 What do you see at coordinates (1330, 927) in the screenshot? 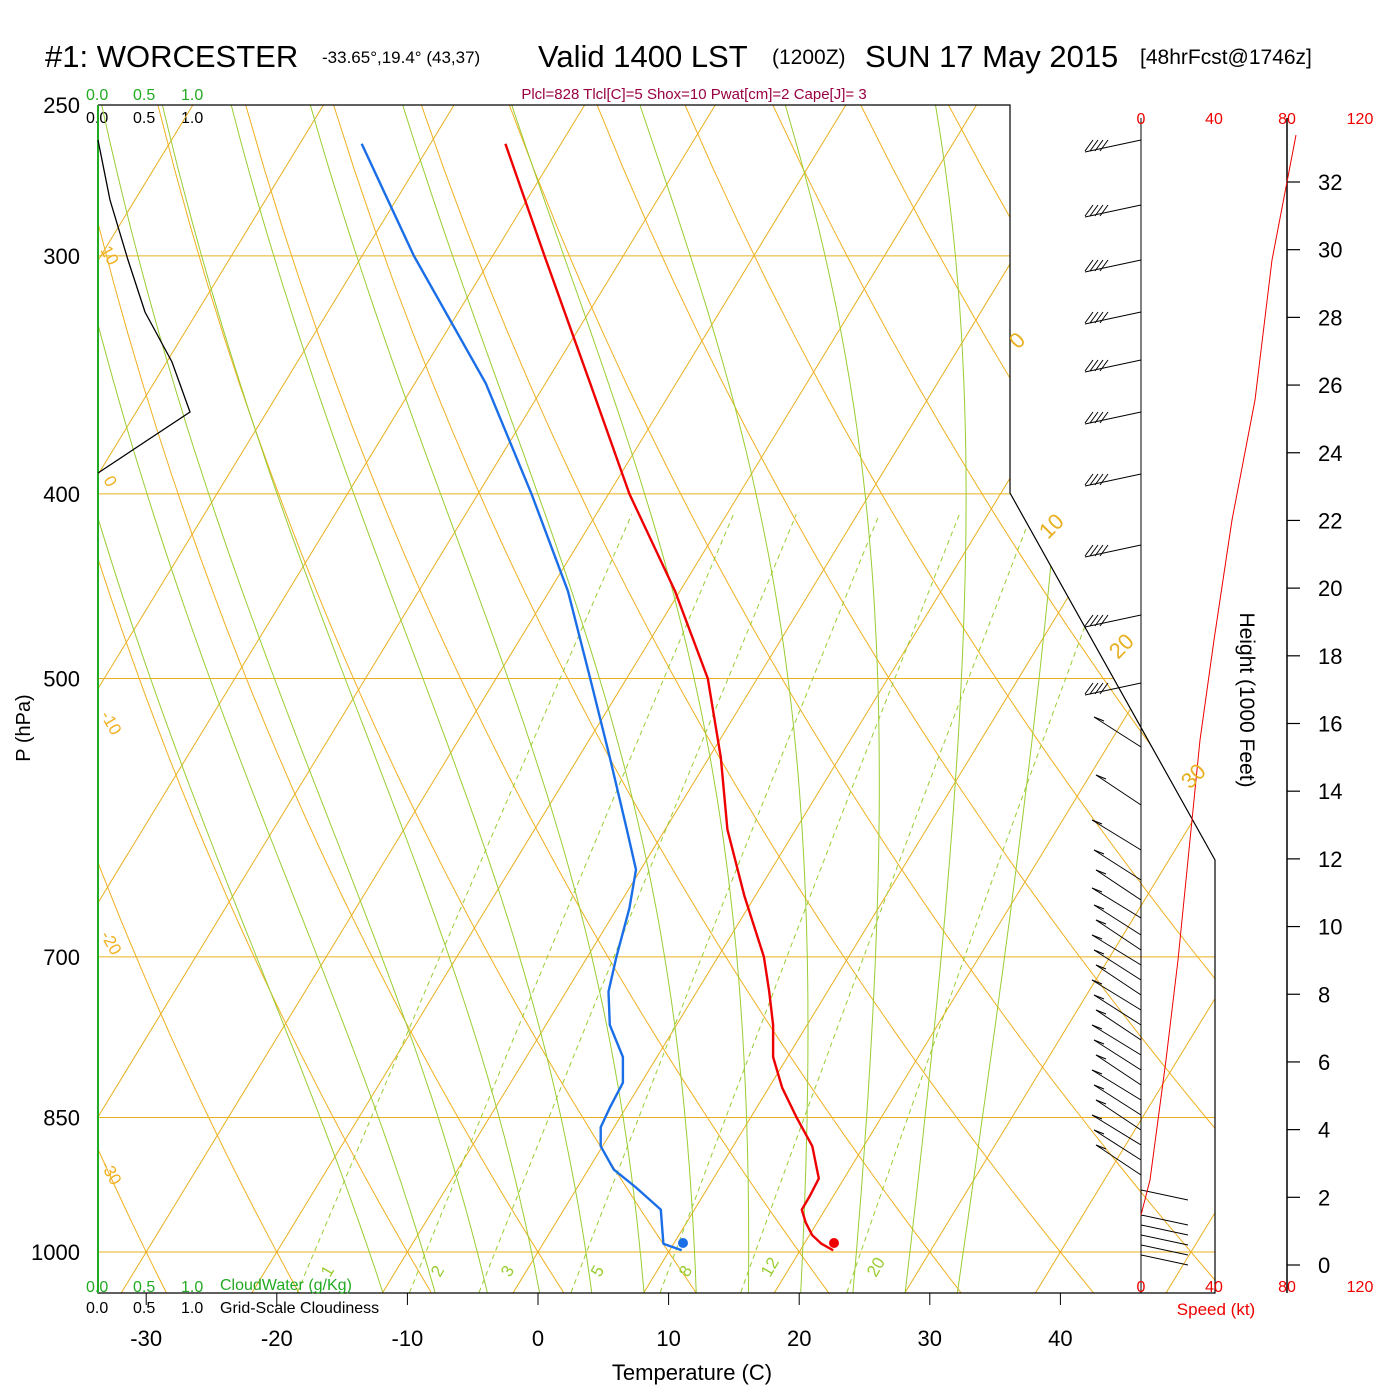
I see `height-tick-label: 10` at bounding box center [1330, 927].